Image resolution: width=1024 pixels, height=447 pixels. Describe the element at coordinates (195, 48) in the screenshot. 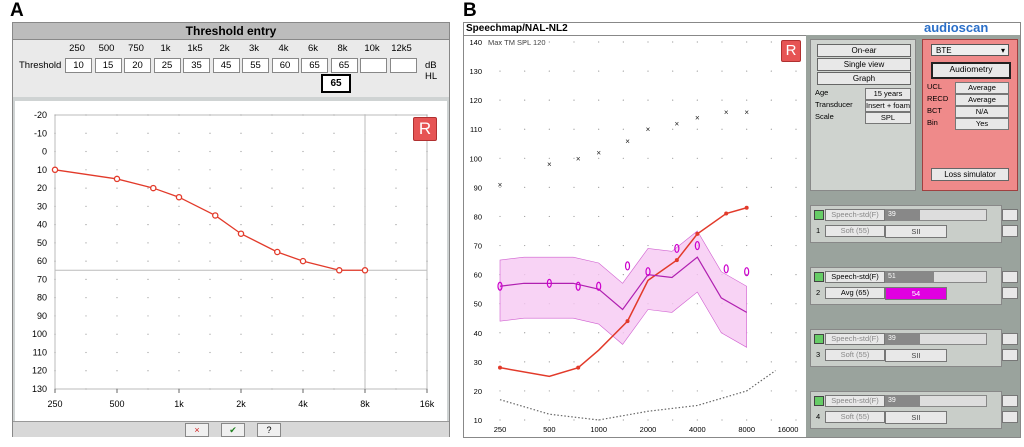

I see `freq-header: 1k5` at that location.